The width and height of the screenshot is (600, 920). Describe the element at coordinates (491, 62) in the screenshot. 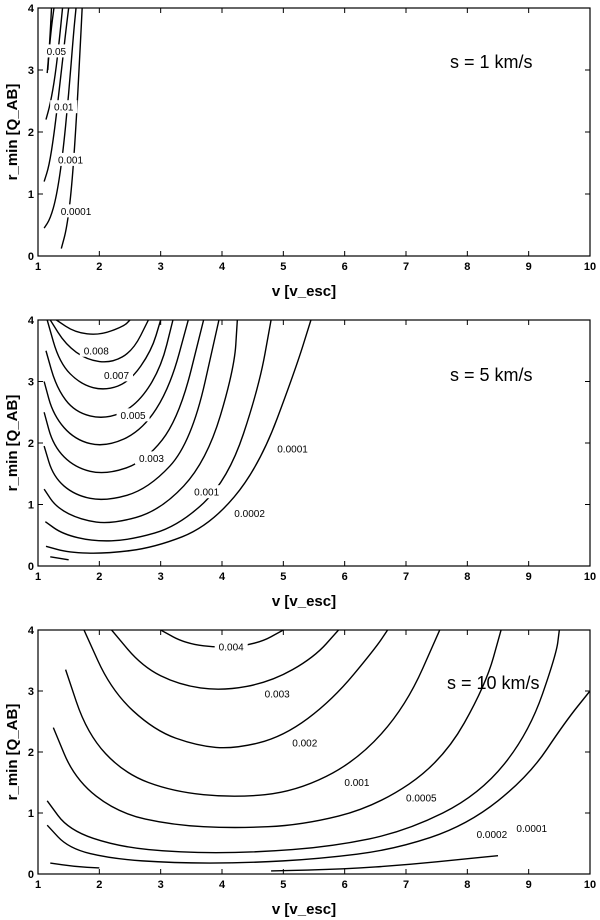

I see `speed-annotation: s = 1 km/s` at that location.